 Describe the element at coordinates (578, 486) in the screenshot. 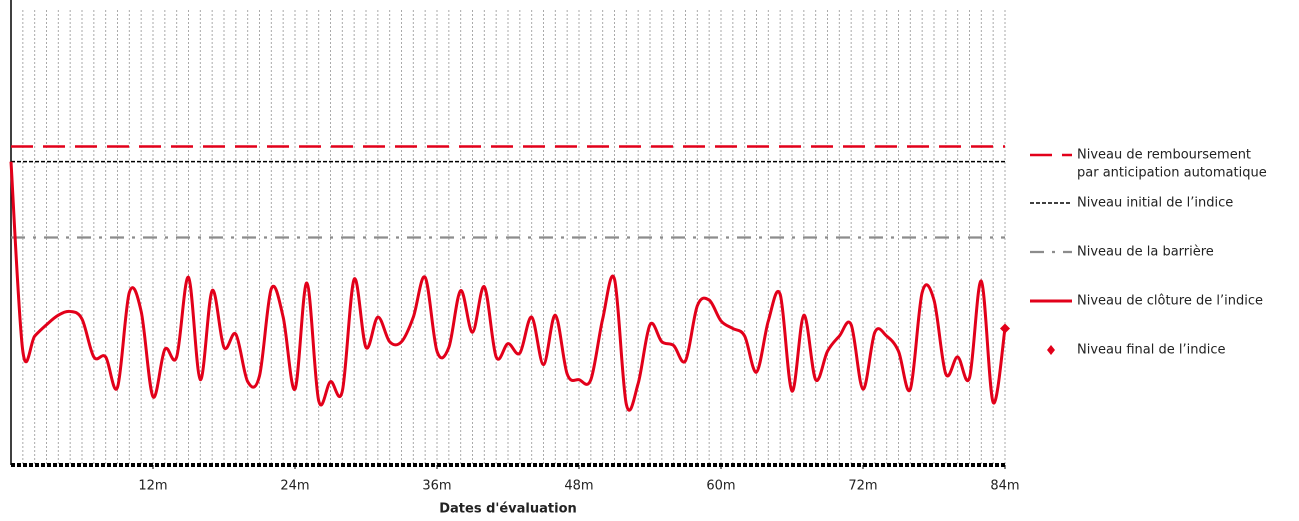

I see `x-tick-label: 48m` at that location.